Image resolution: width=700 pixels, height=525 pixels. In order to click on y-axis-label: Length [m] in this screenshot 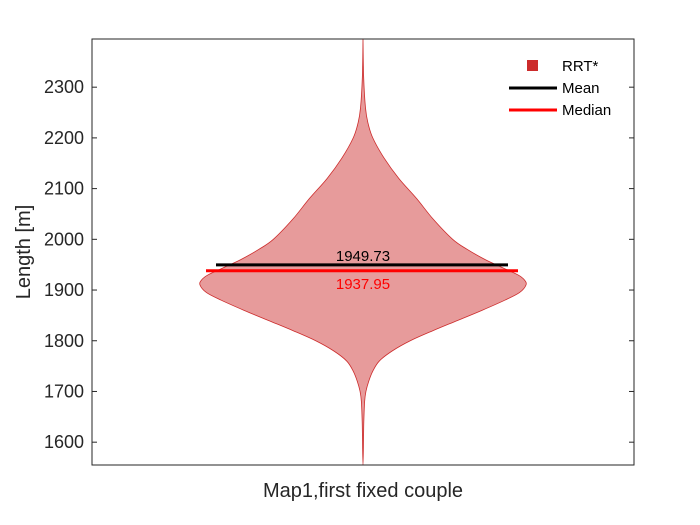, I will do `click(24, 252)`.